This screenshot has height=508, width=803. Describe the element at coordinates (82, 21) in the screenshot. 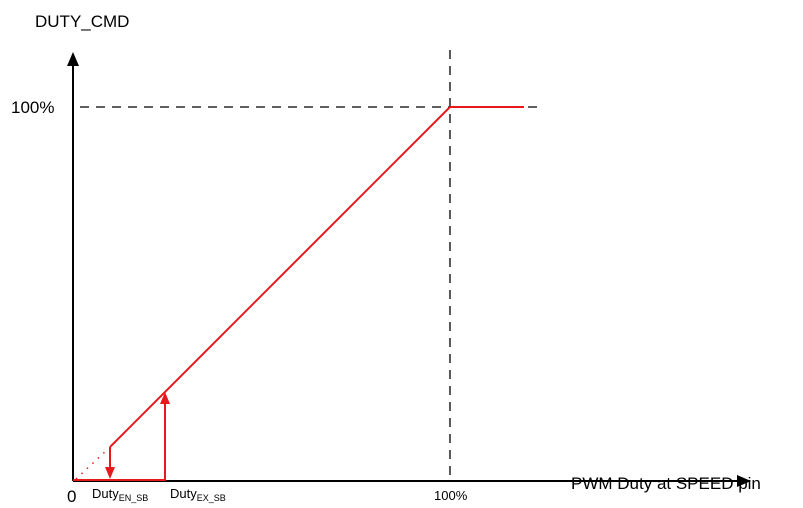

I see `y-axis-label: DUTY_CMD` at that location.